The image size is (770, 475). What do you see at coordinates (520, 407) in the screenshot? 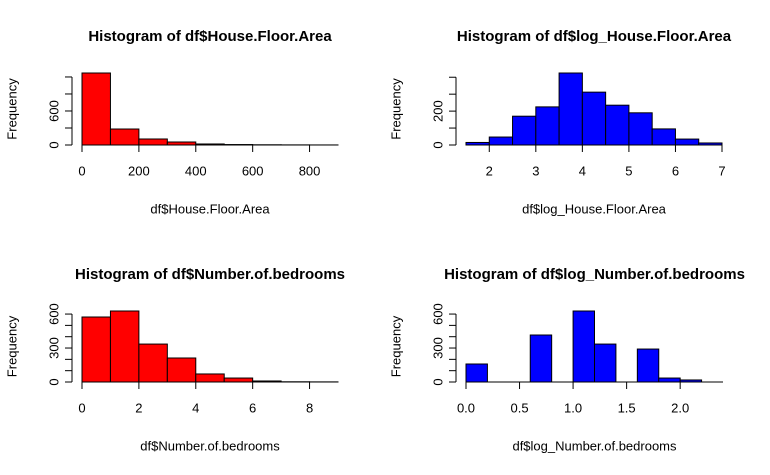
I see `x-tick-label: 0.5` at bounding box center [520, 407].